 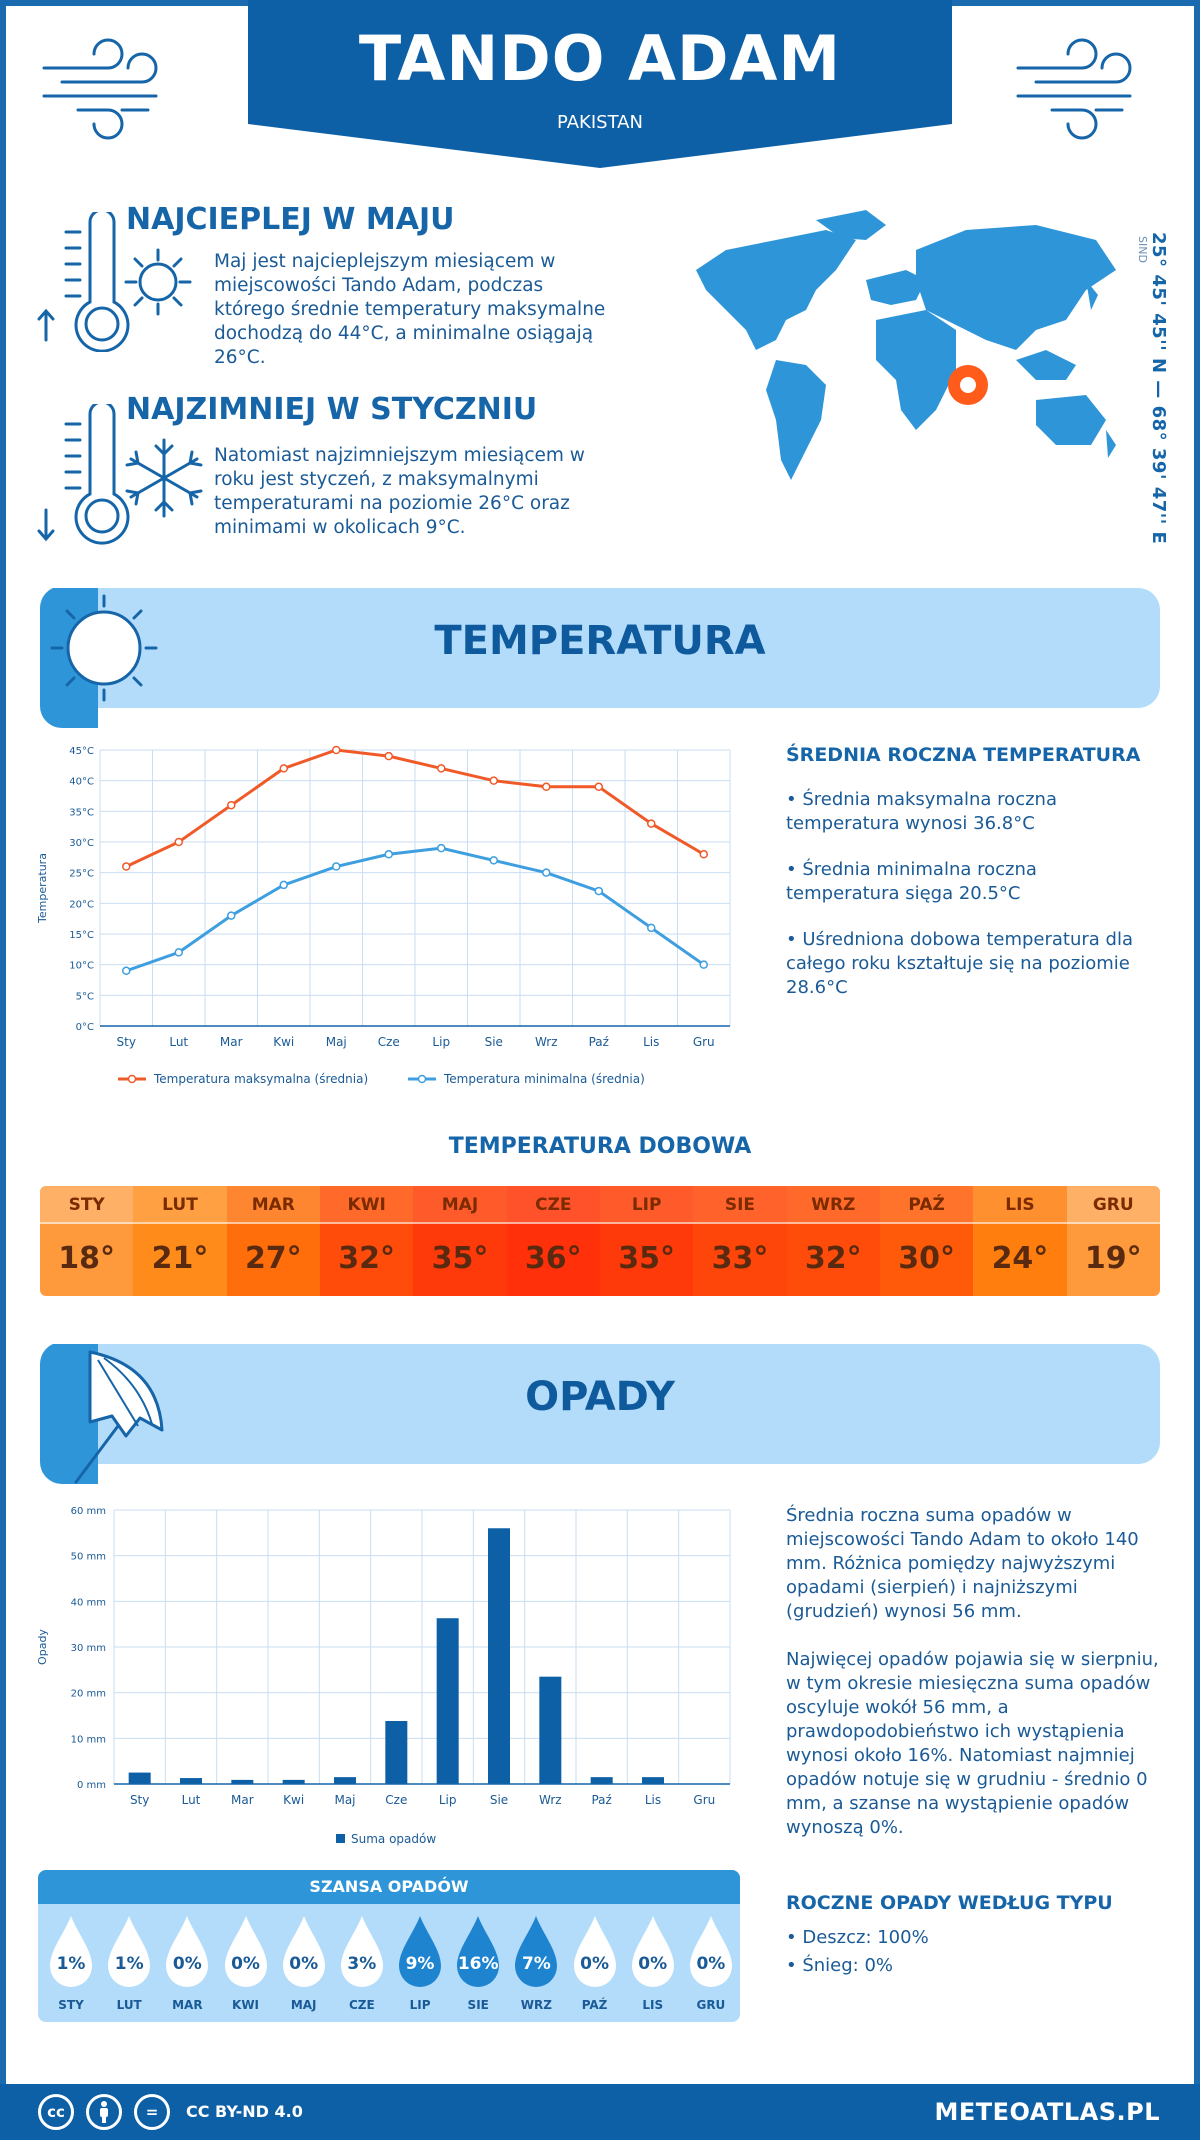 What do you see at coordinates (126, 1042) in the screenshot?
I see `x-tick-label: Sty` at bounding box center [126, 1042].